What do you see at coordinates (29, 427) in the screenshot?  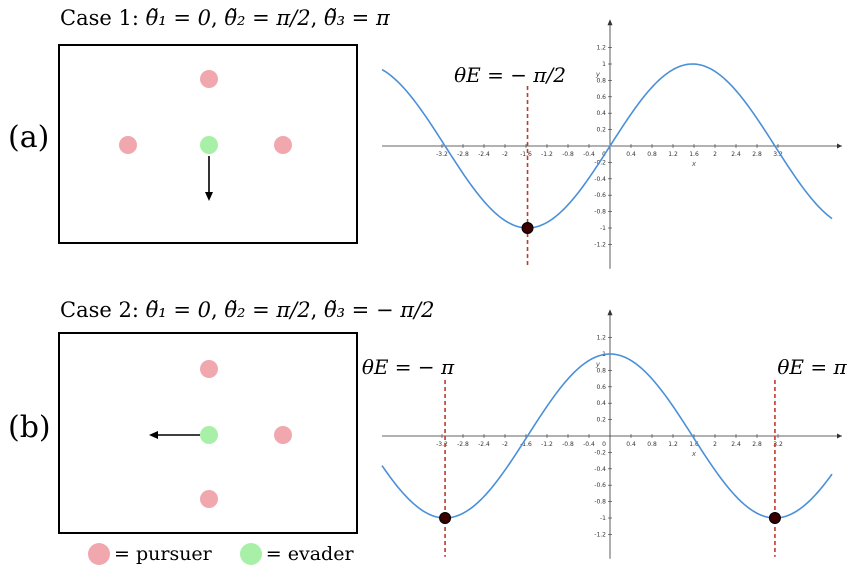 I see `panel-label-b: (b)` at bounding box center [29, 427].